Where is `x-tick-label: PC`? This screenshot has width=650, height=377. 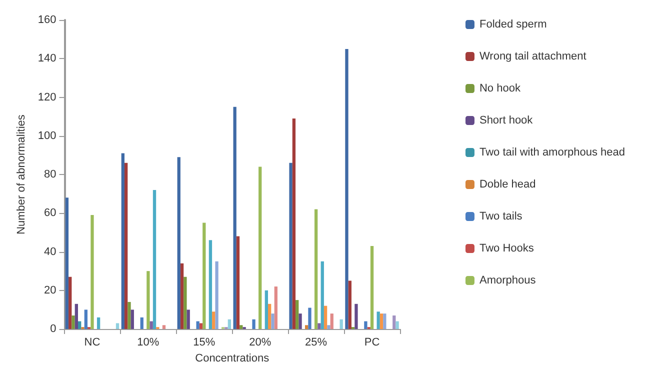 x-tick-label: PC is located at coordinates (372, 342).